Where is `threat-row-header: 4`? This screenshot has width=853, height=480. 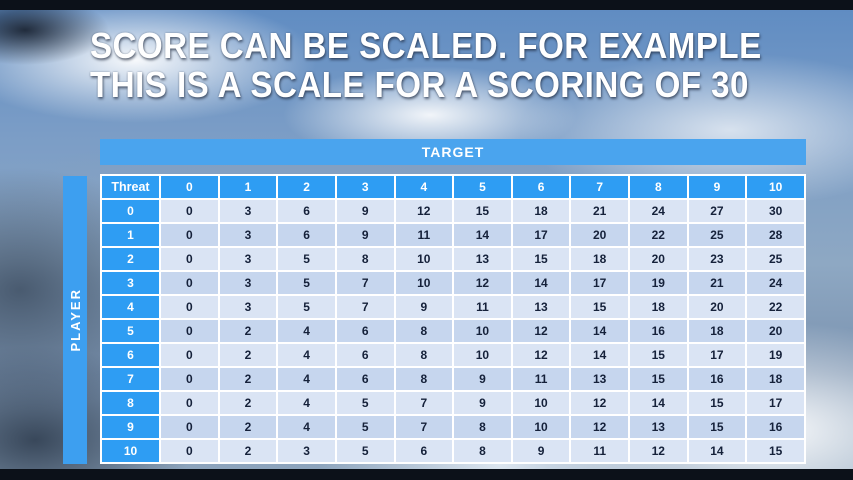 threat-row-header: 4 is located at coordinates (130, 307).